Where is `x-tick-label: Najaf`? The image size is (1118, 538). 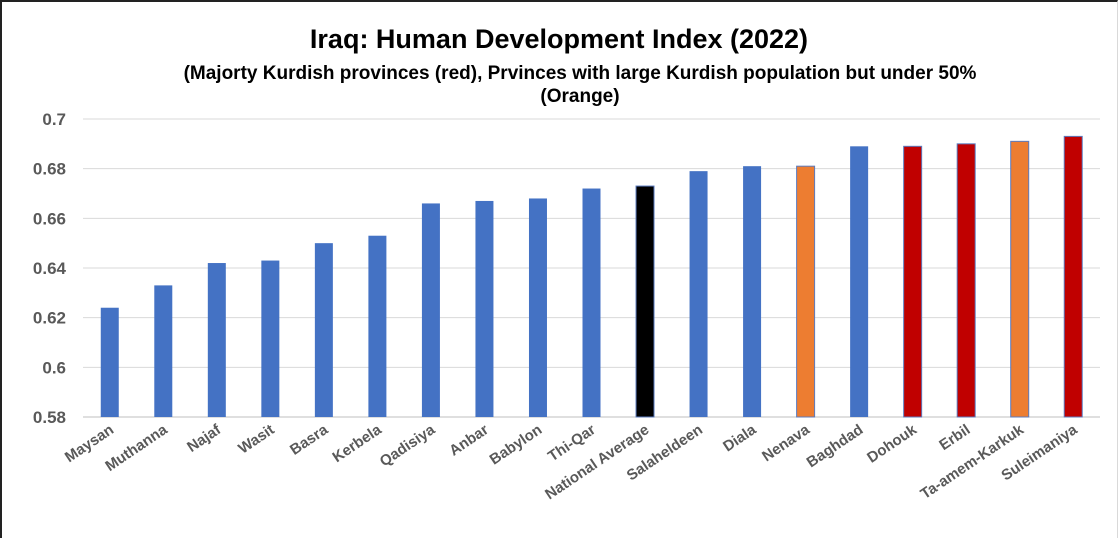 x-tick-label: Najaf is located at coordinates (204, 438).